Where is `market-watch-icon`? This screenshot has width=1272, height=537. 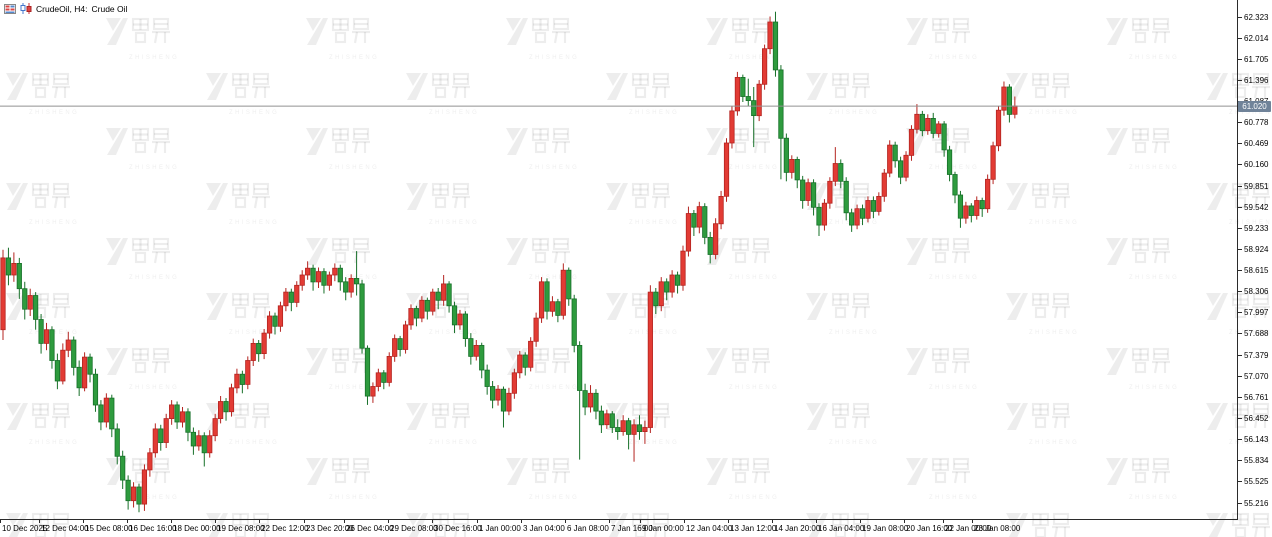
market-watch-icon is located at coordinates (10, 8).